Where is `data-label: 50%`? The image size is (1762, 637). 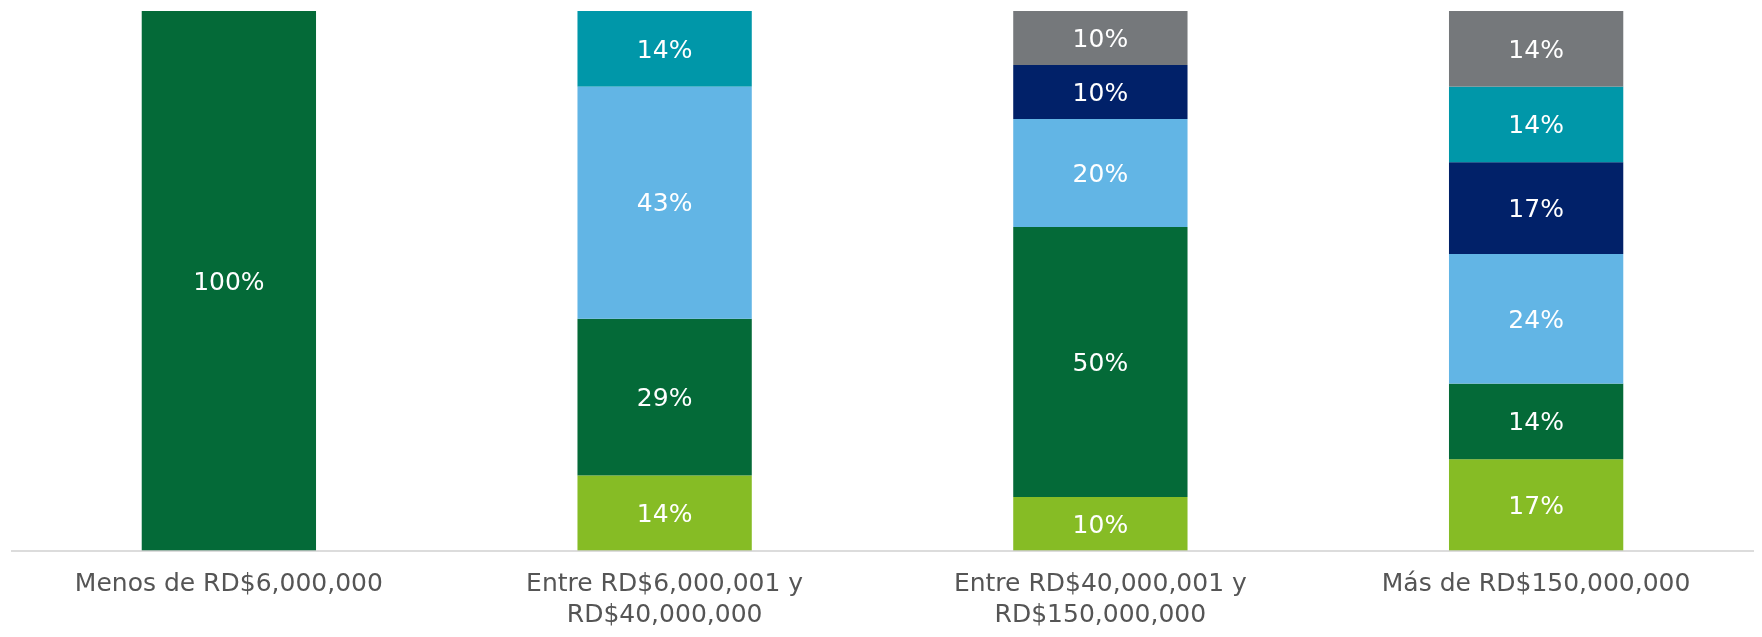 data-label: 50% is located at coordinates (1100, 362).